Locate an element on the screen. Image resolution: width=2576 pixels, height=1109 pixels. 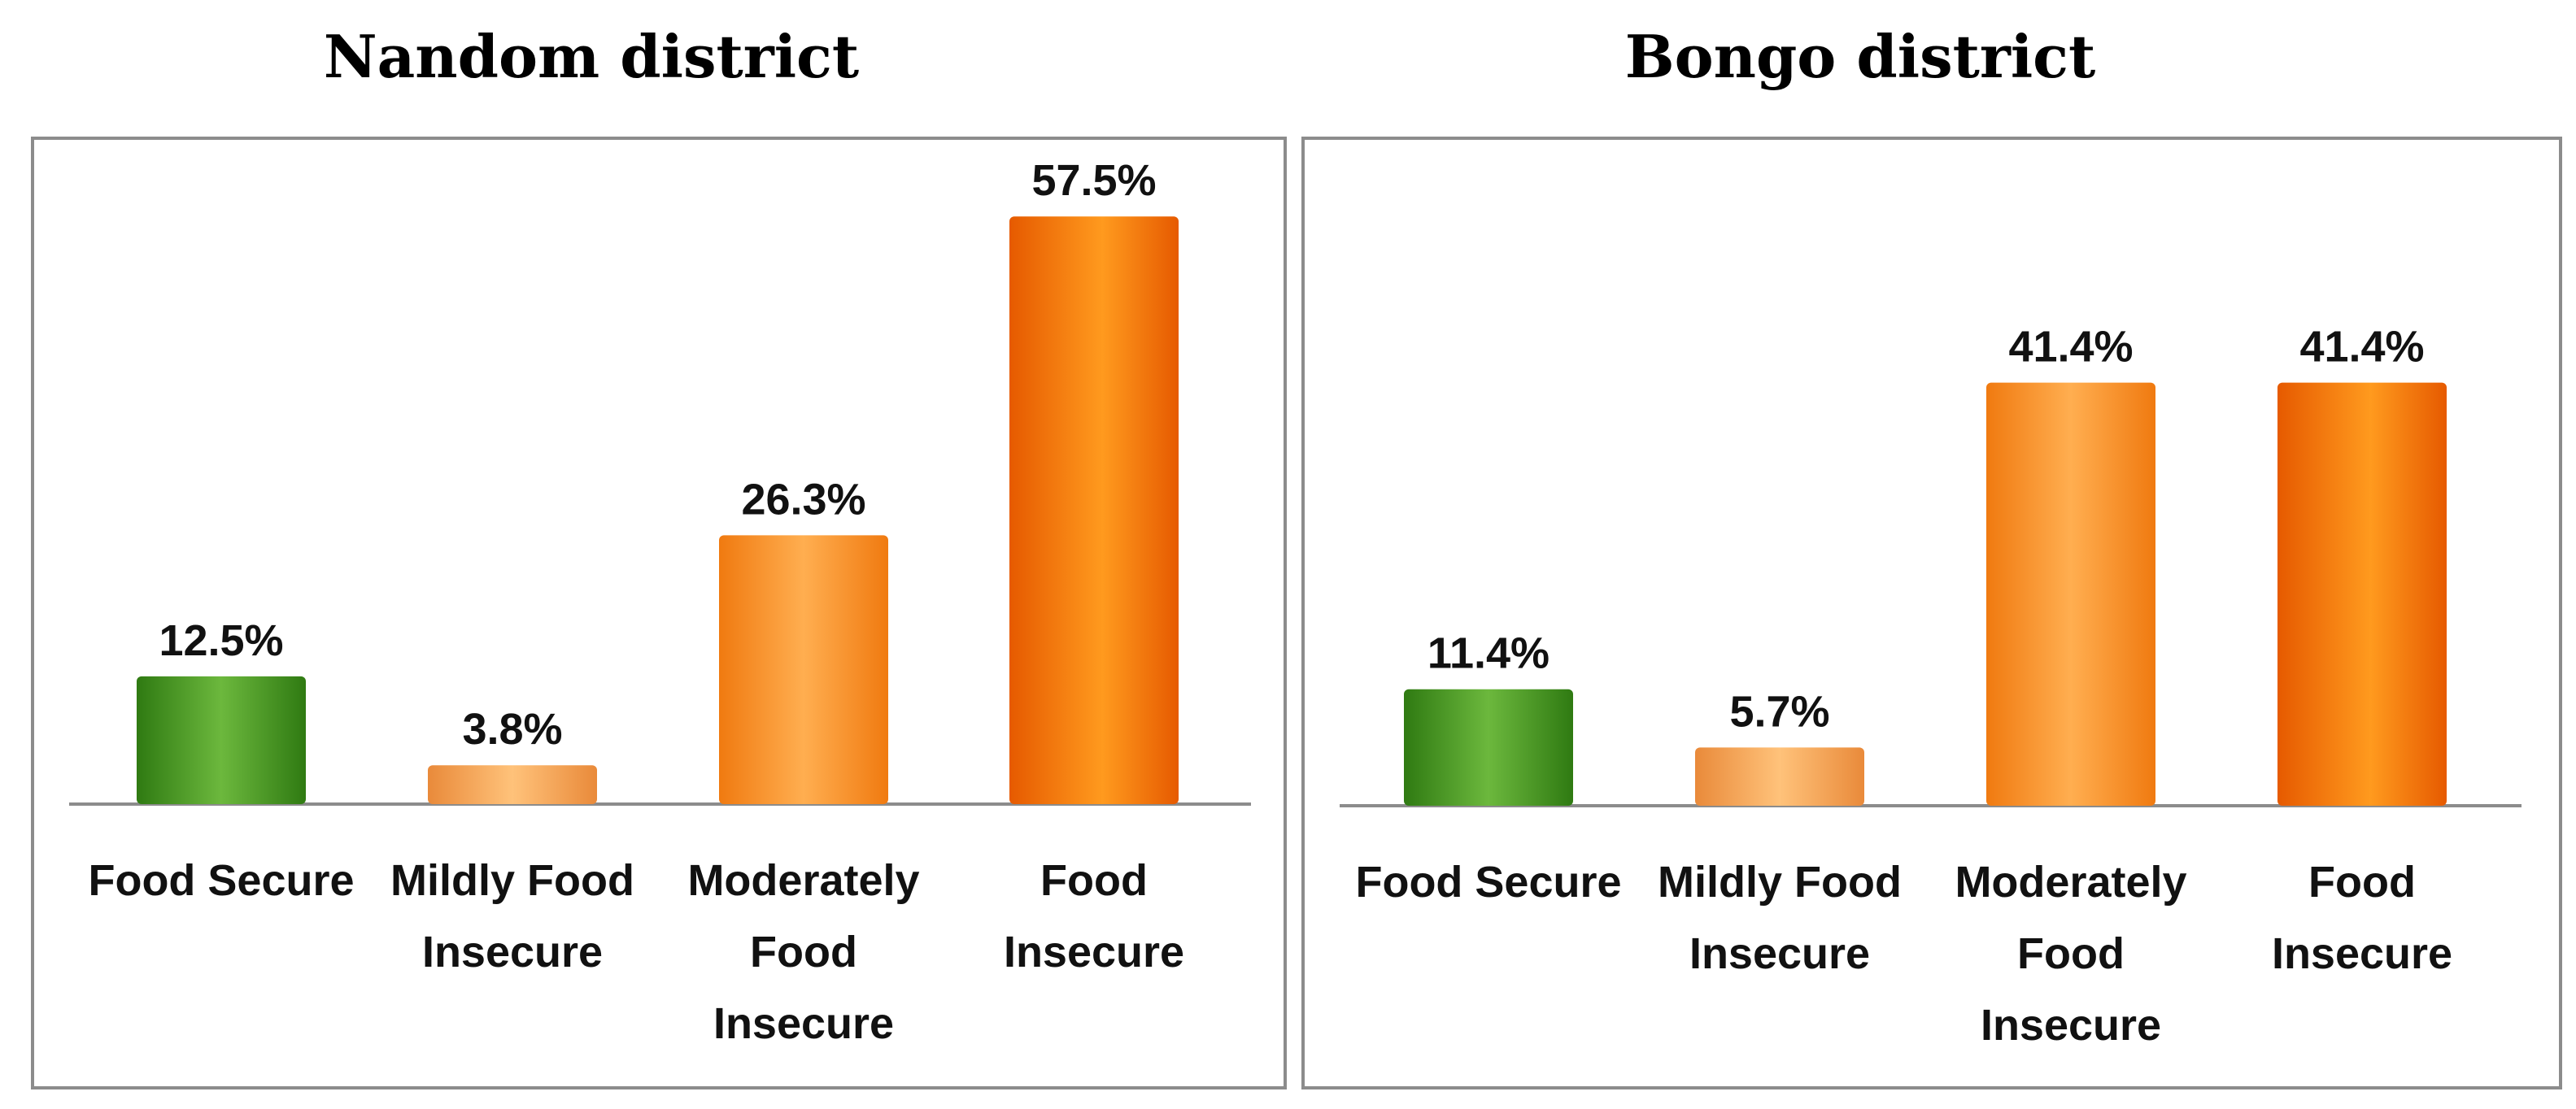
nandom-category-label-food-insecure: Food Insecure is located at coordinates (1094, 916).